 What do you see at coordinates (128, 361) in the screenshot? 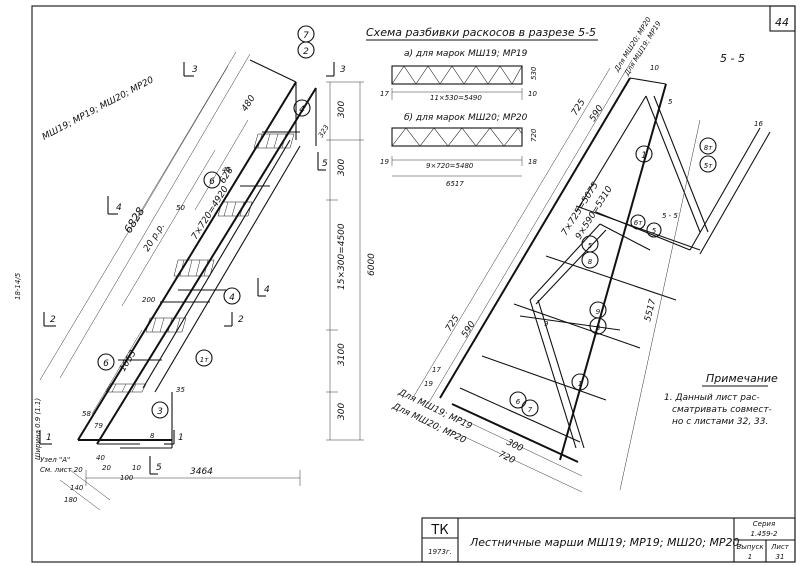
I see `svg-text: 1053` at bounding box center [128, 361].